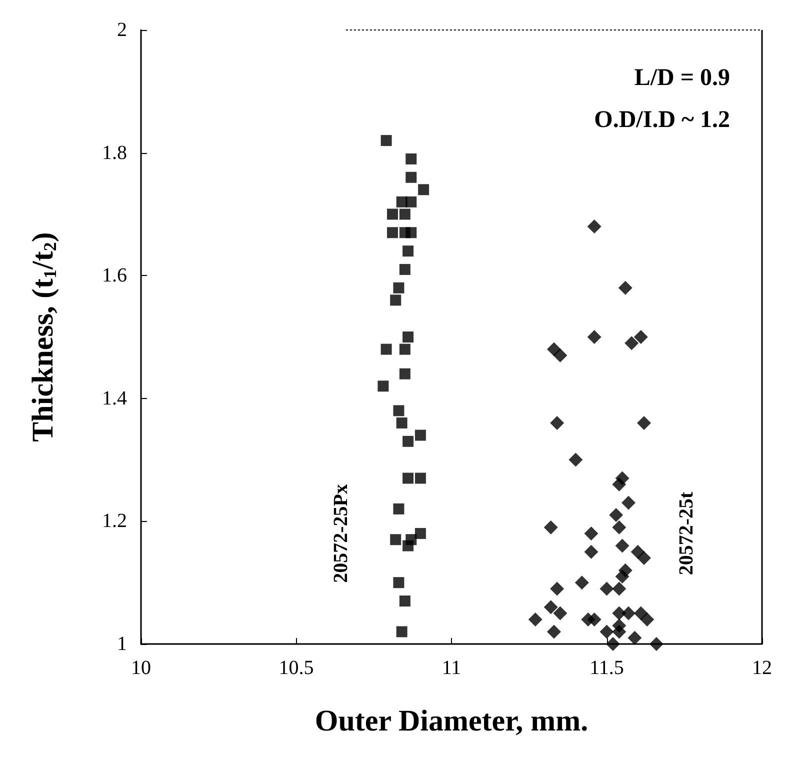  Describe the element at coordinates (114, 275) in the screenshot. I see `y-tick-label: 1.6` at that location.